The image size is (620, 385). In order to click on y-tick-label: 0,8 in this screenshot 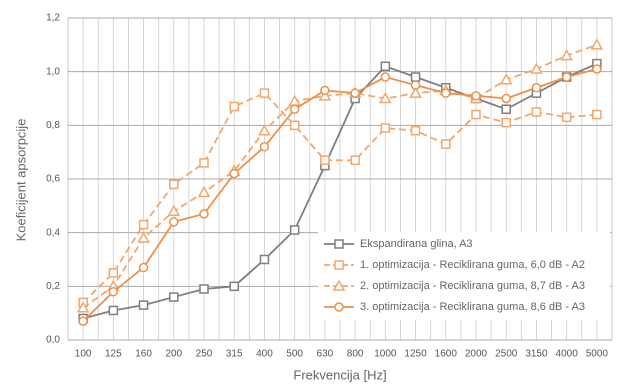, I will do `click(53, 125)`.